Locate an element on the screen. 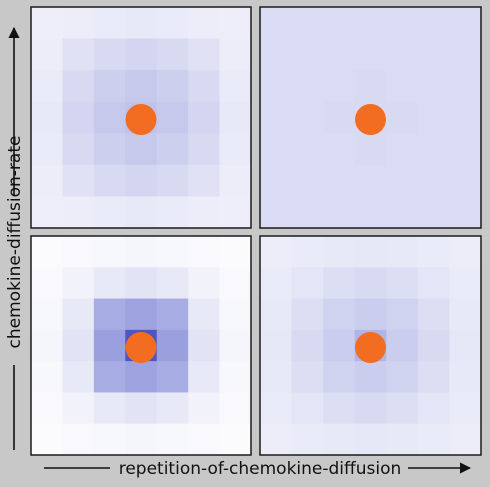 This screenshot has height=487, width=490. cell-dot is located at coordinates (370, 347).